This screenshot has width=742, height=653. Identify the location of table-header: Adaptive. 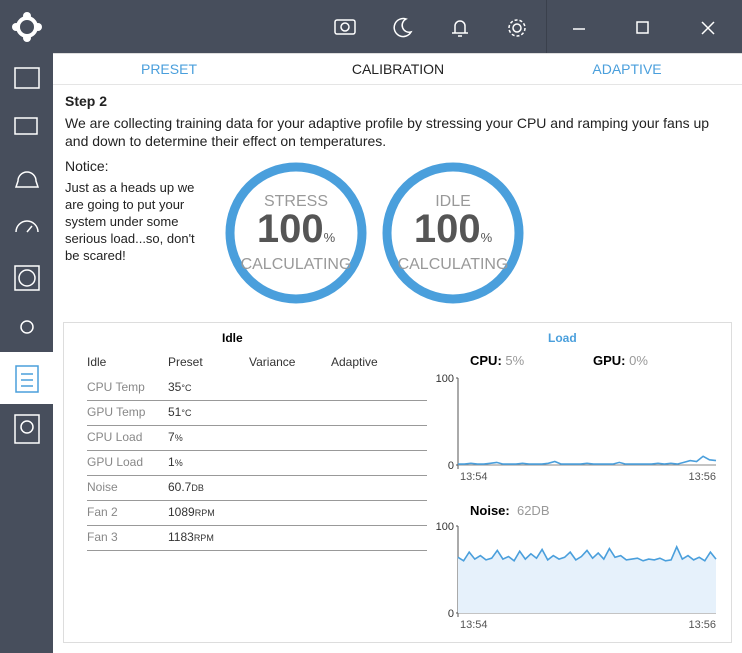
(354, 362).